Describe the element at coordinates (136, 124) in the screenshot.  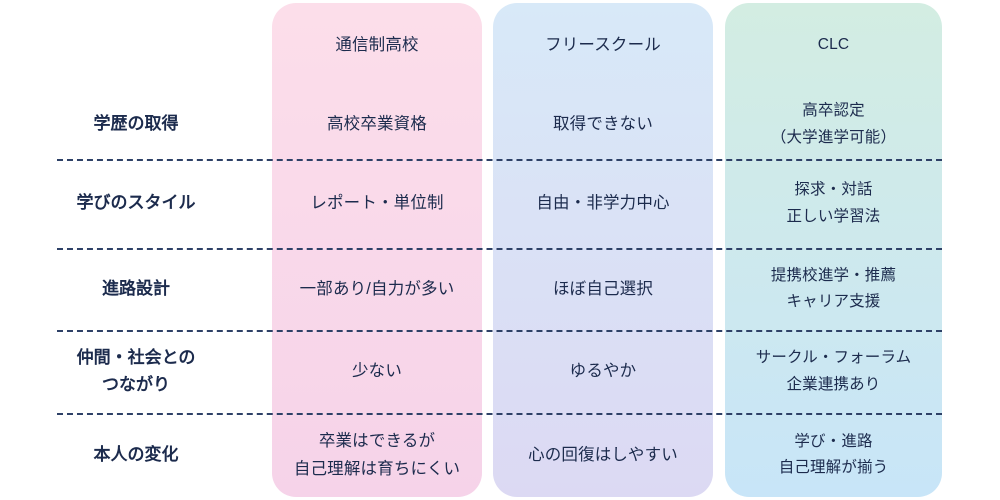
I see `row-label-credentials: 学歴の取得` at that location.